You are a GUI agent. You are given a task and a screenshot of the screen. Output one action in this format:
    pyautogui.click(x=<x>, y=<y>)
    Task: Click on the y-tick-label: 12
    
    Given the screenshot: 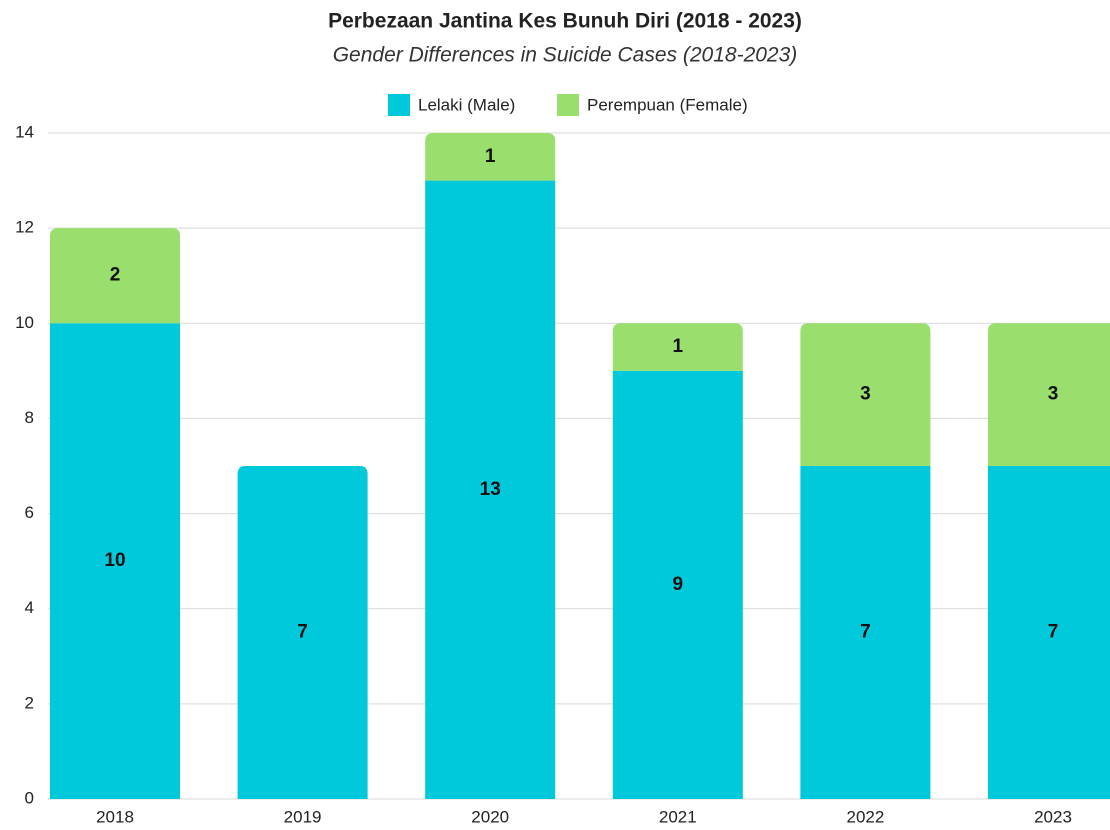 What is the action you would take?
    pyautogui.click(x=24, y=227)
    